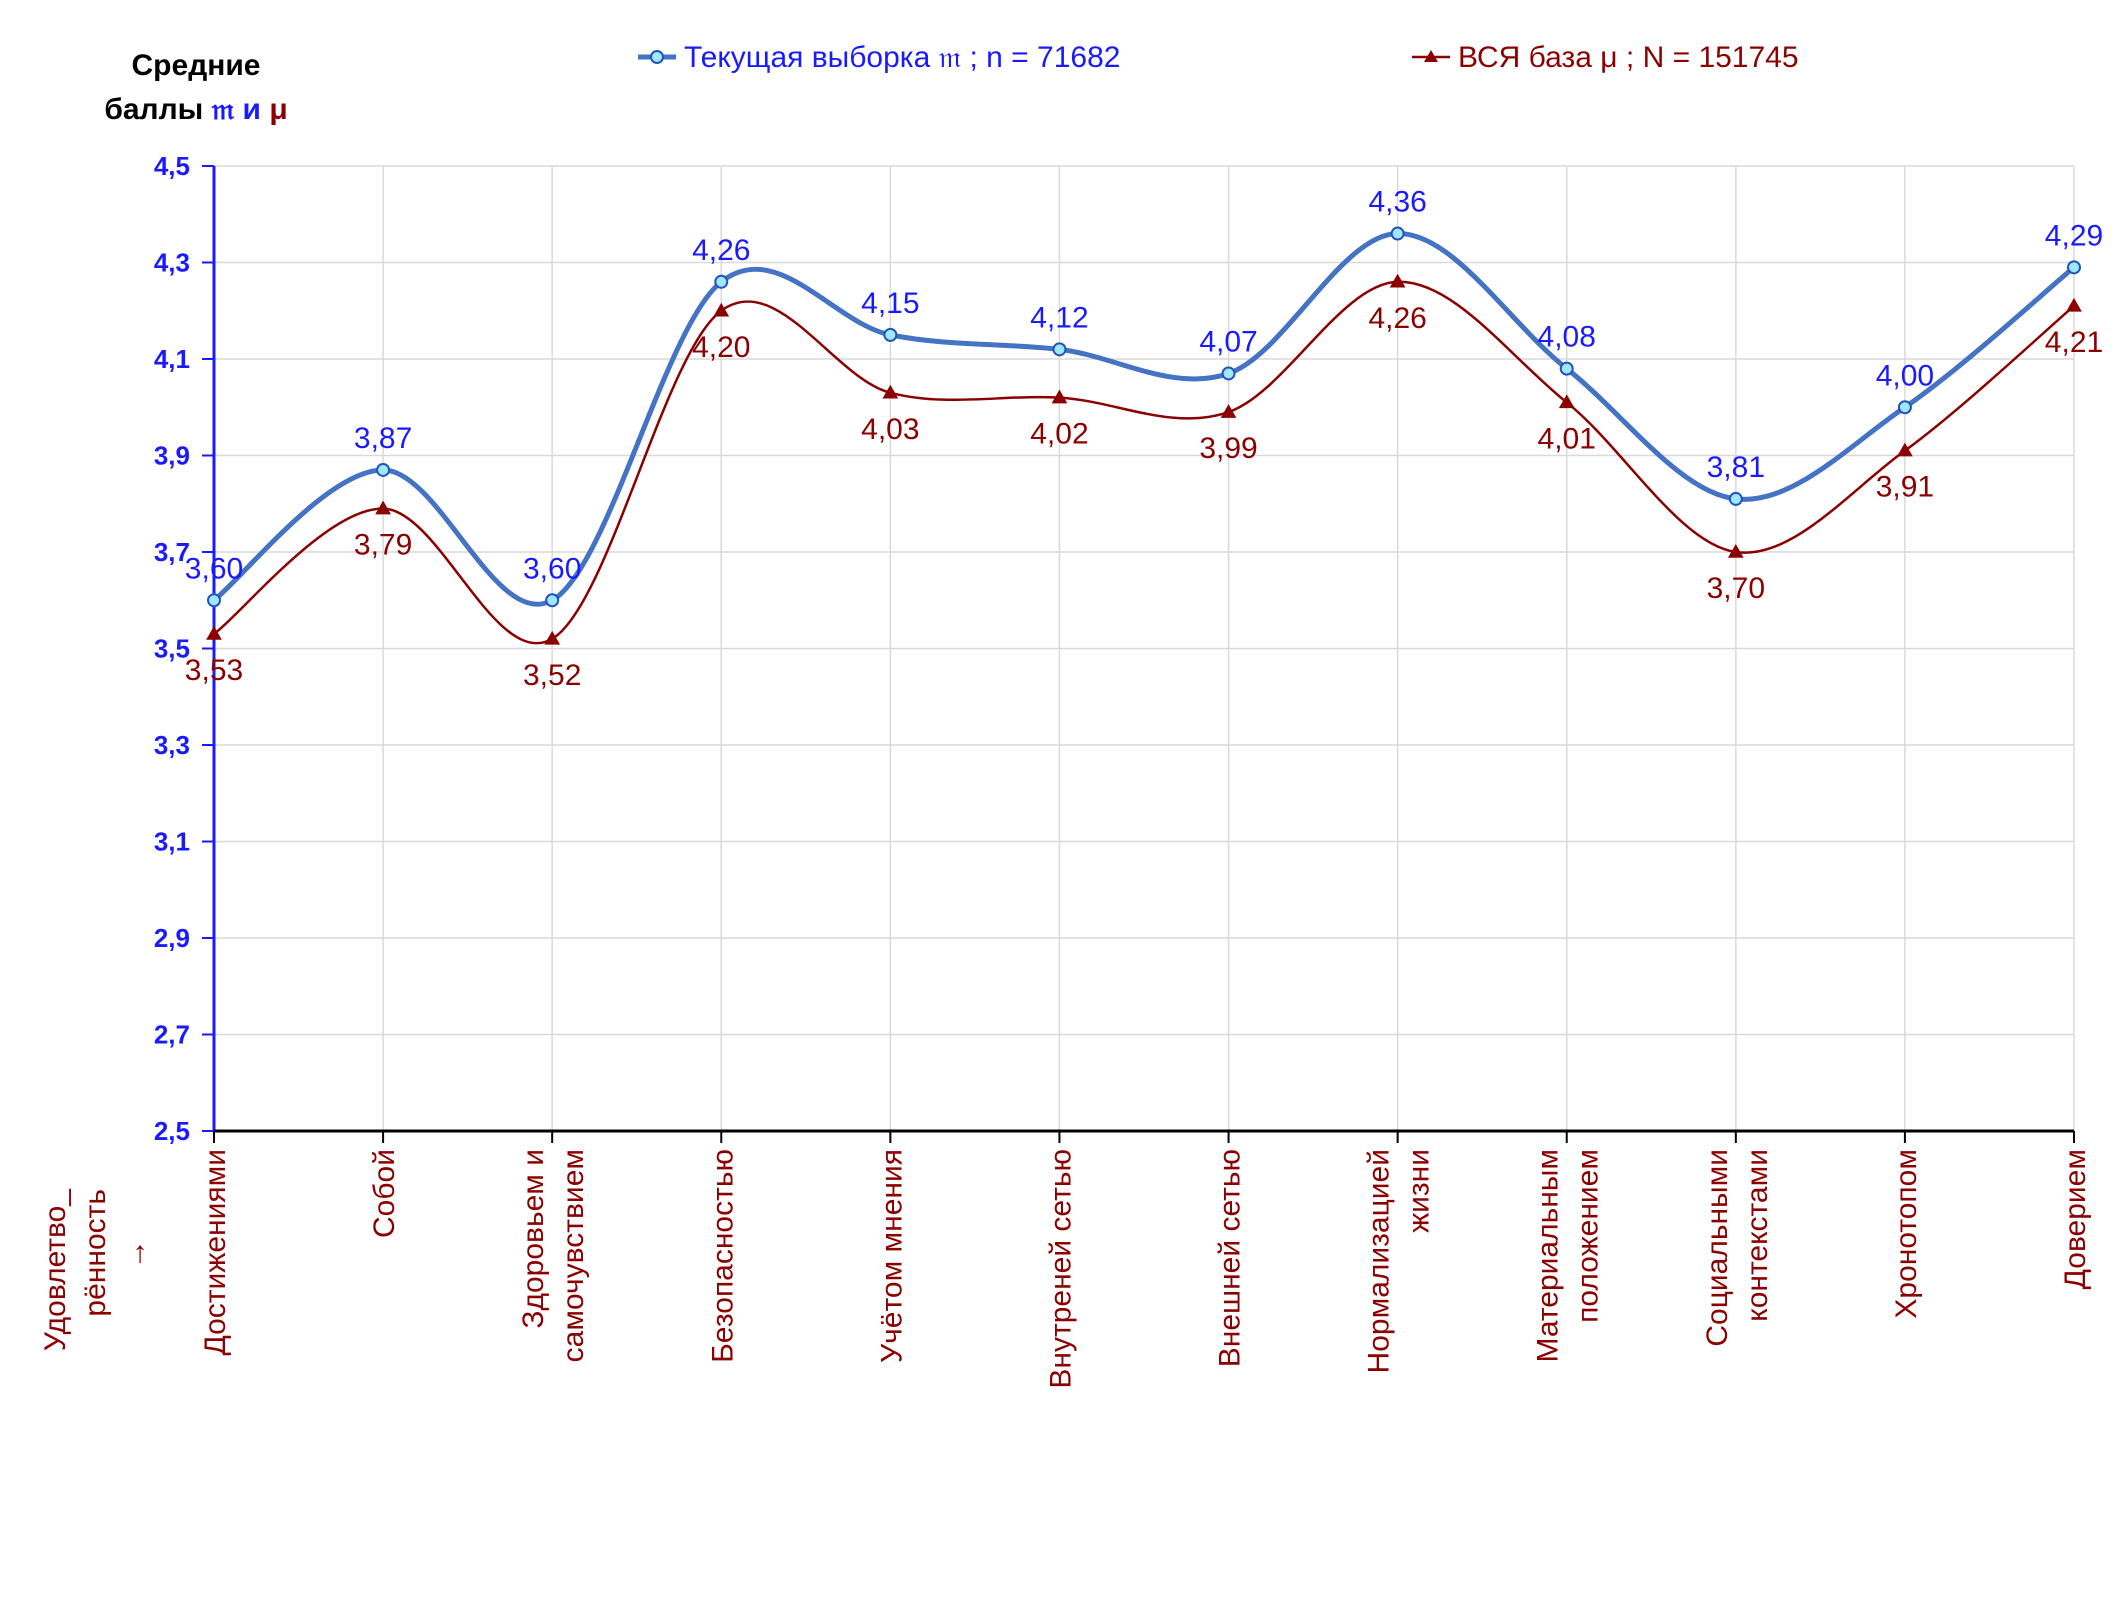 This screenshot has height=1600, width=2126. I want to click on data-label-all: 3,91, so click(1905, 487).